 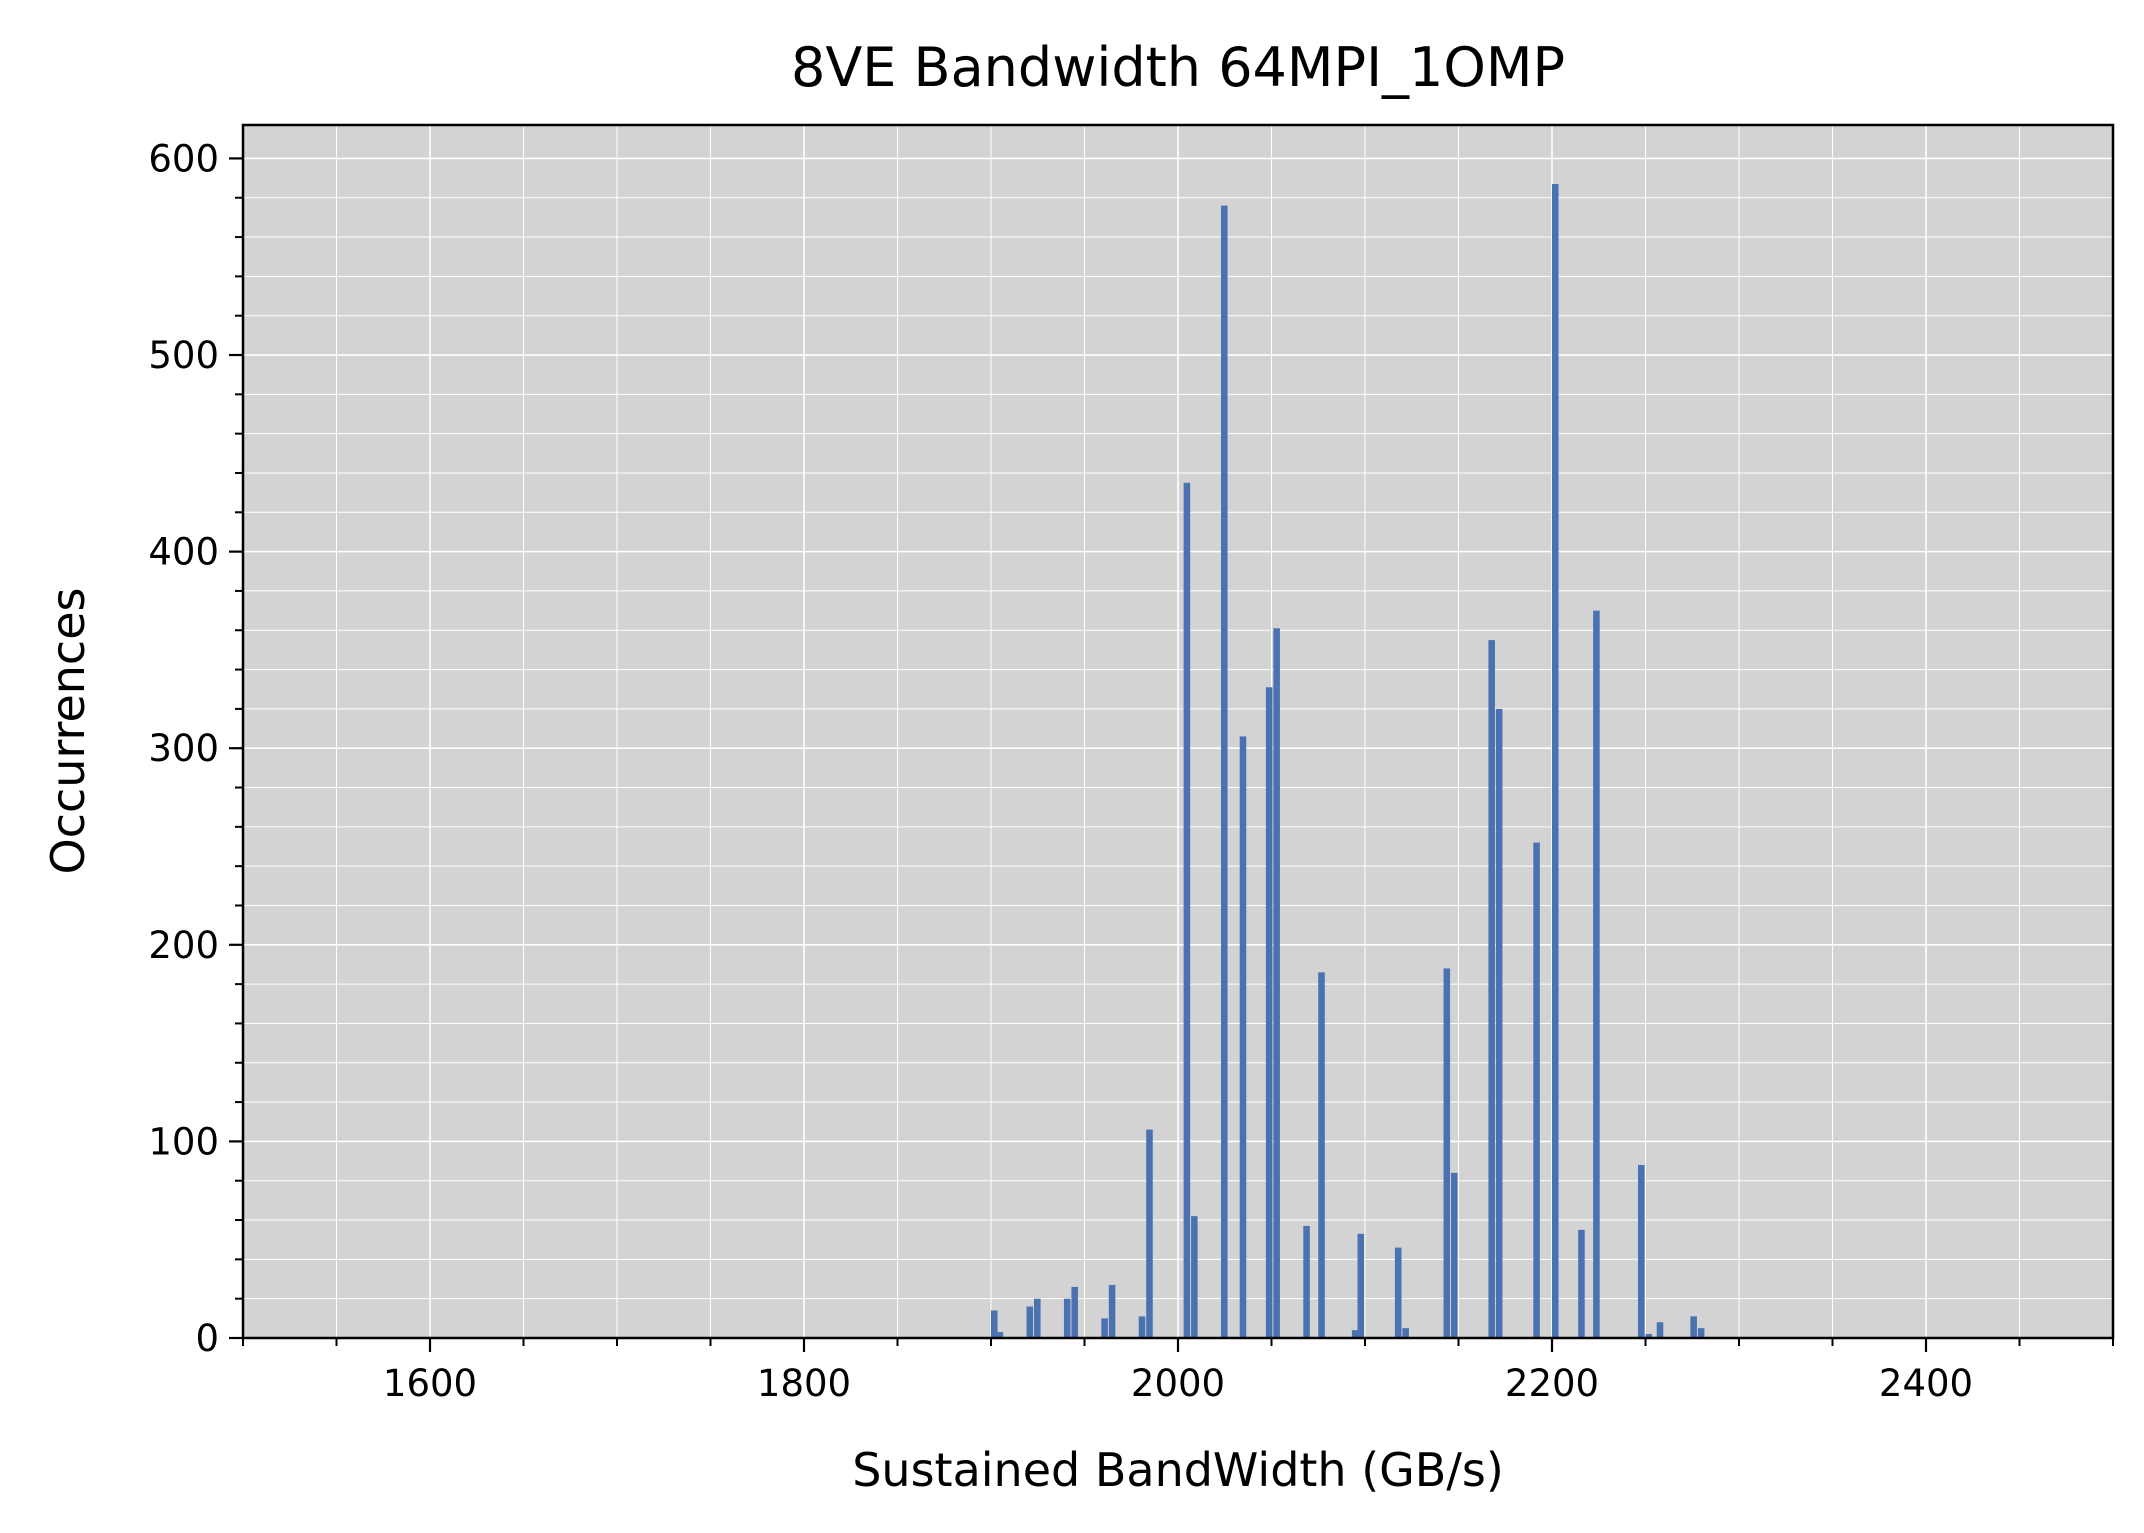 What do you see at coordinates (1178, 1470) in the screenshot?
I see `x-axis-label: Sustained BandWidth (GB/s)` at bounding box center [1178, 1470].